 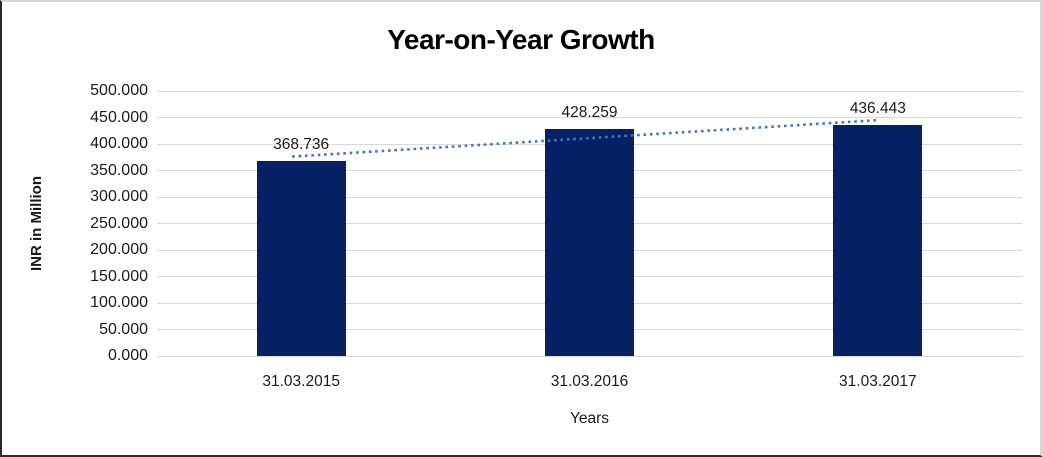 I want to click on x-axis-labels: 31.03.2015 31.03.2016 31.03.2017, so click(x=589, y=383).